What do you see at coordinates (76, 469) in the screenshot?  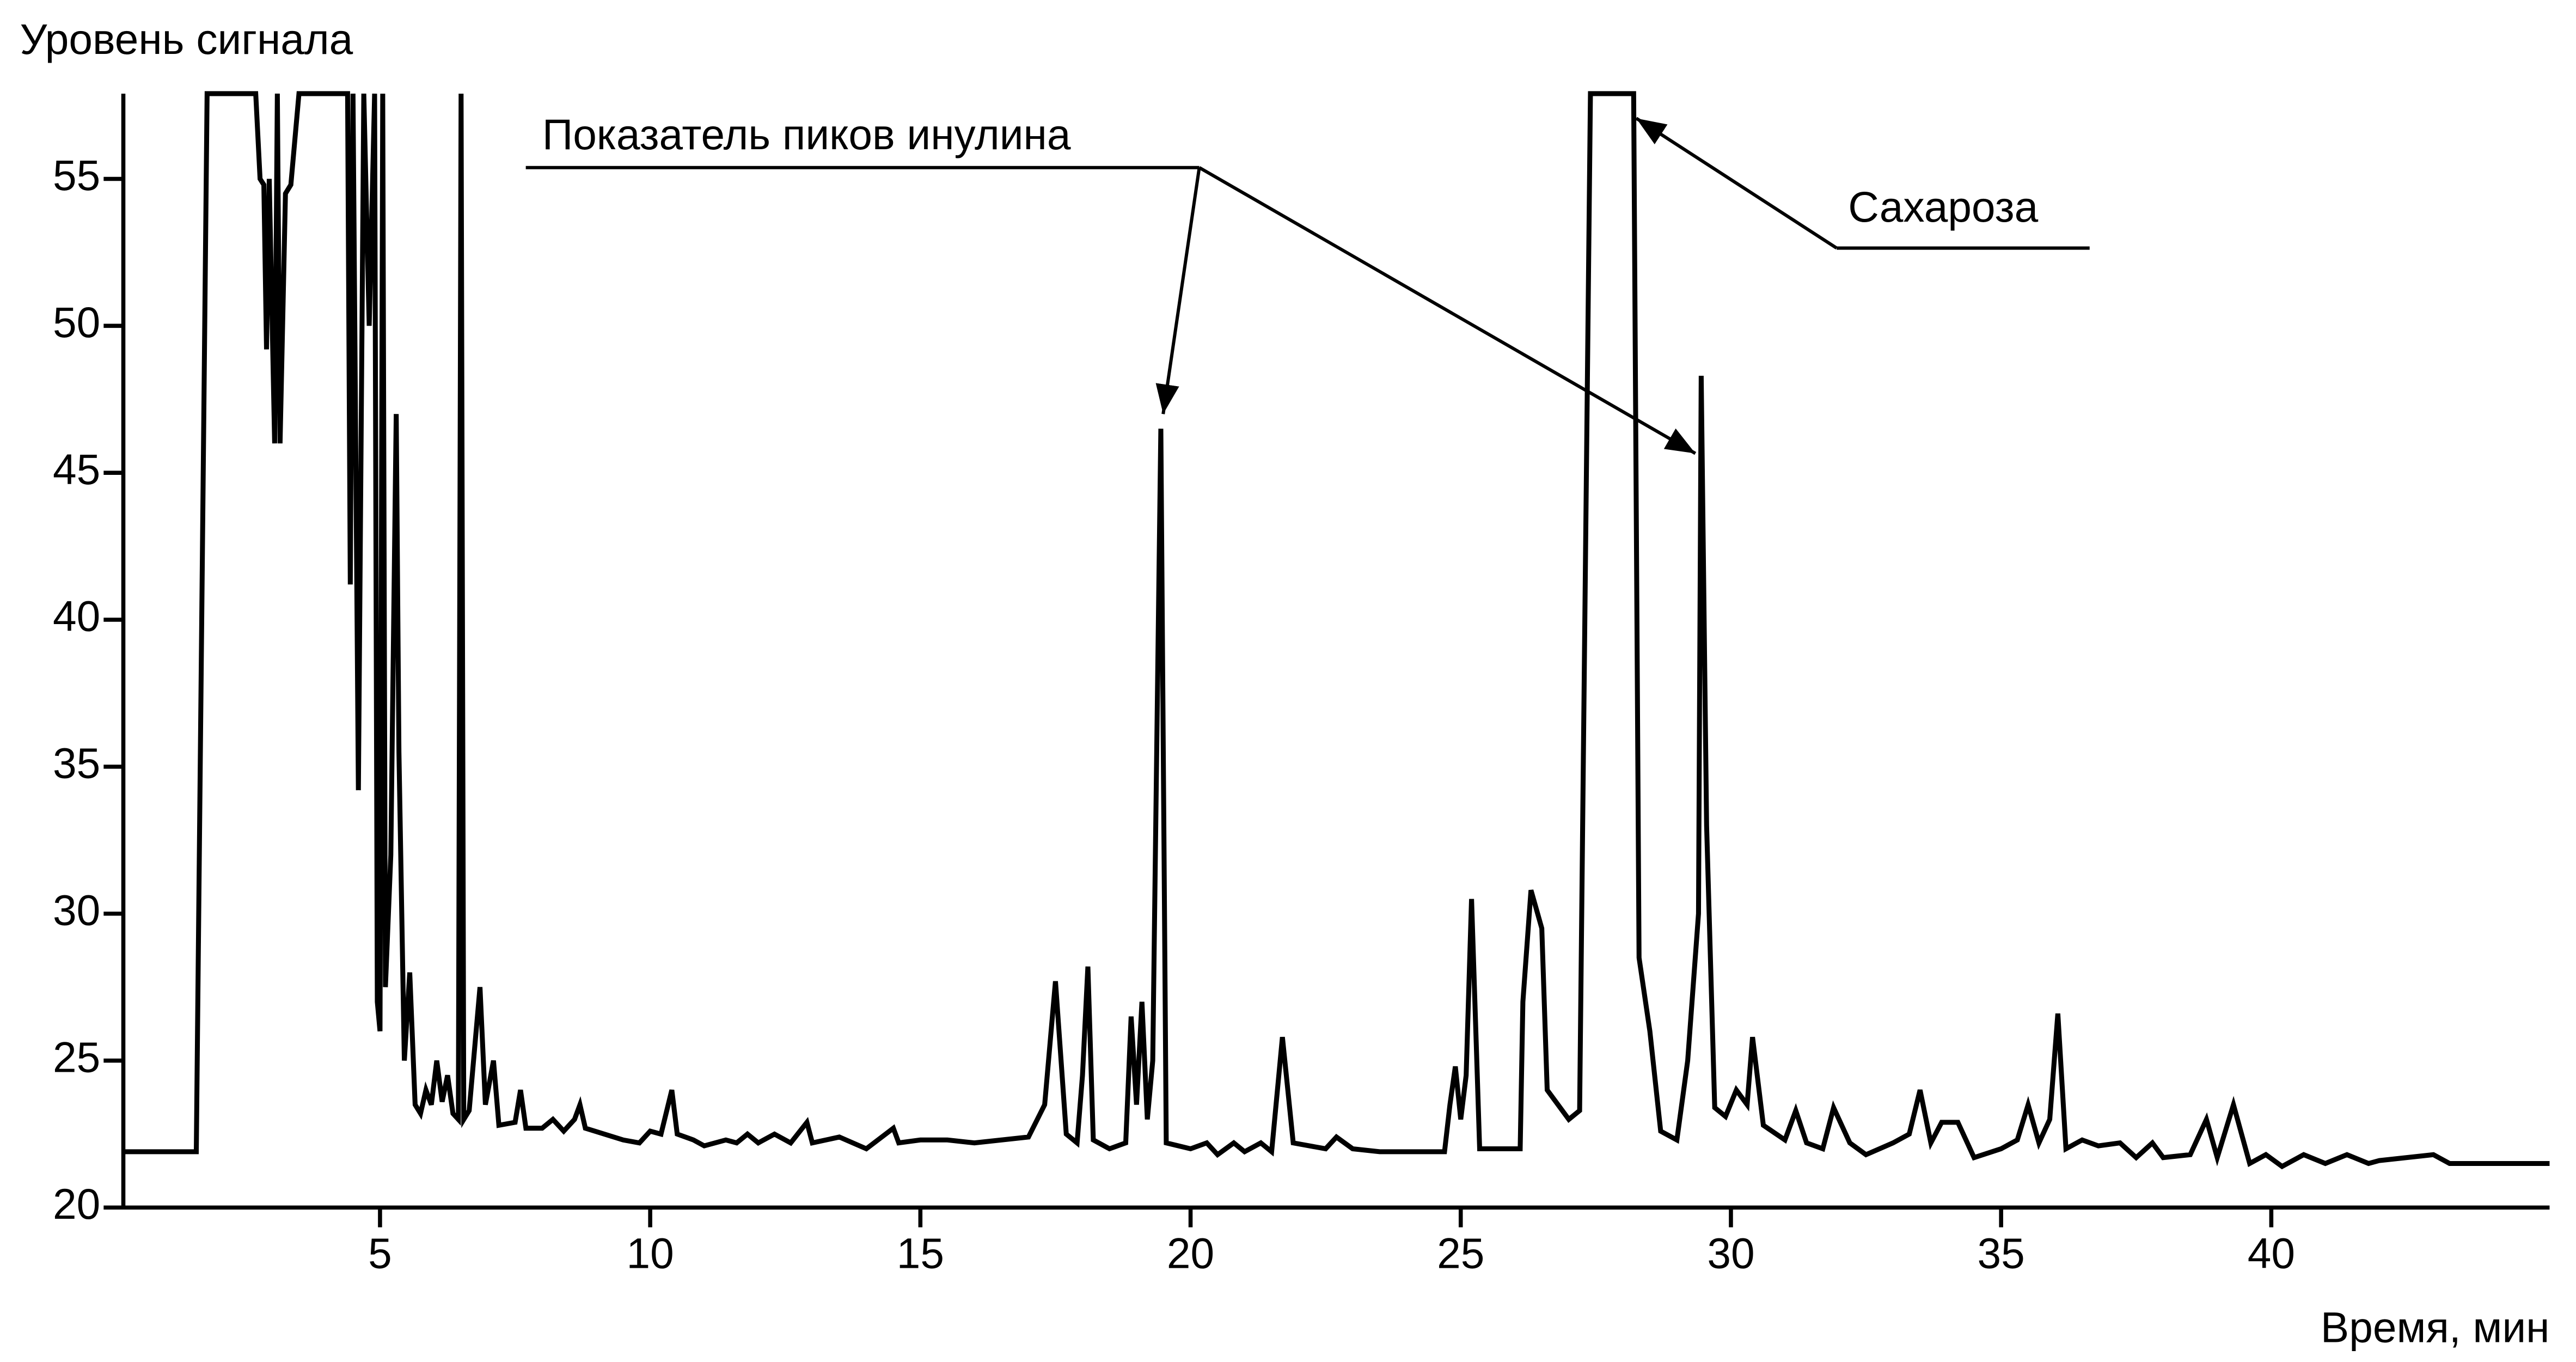 I see `y-tick-label: 45` at bounding box center [76, 469].